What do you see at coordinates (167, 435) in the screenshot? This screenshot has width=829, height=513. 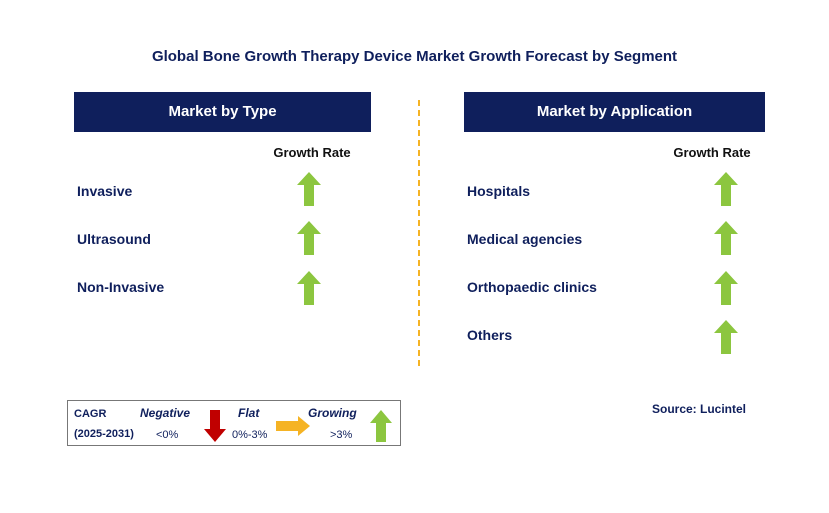 I see `legend-negative-range: <0%` at bounding box center [167, 435].